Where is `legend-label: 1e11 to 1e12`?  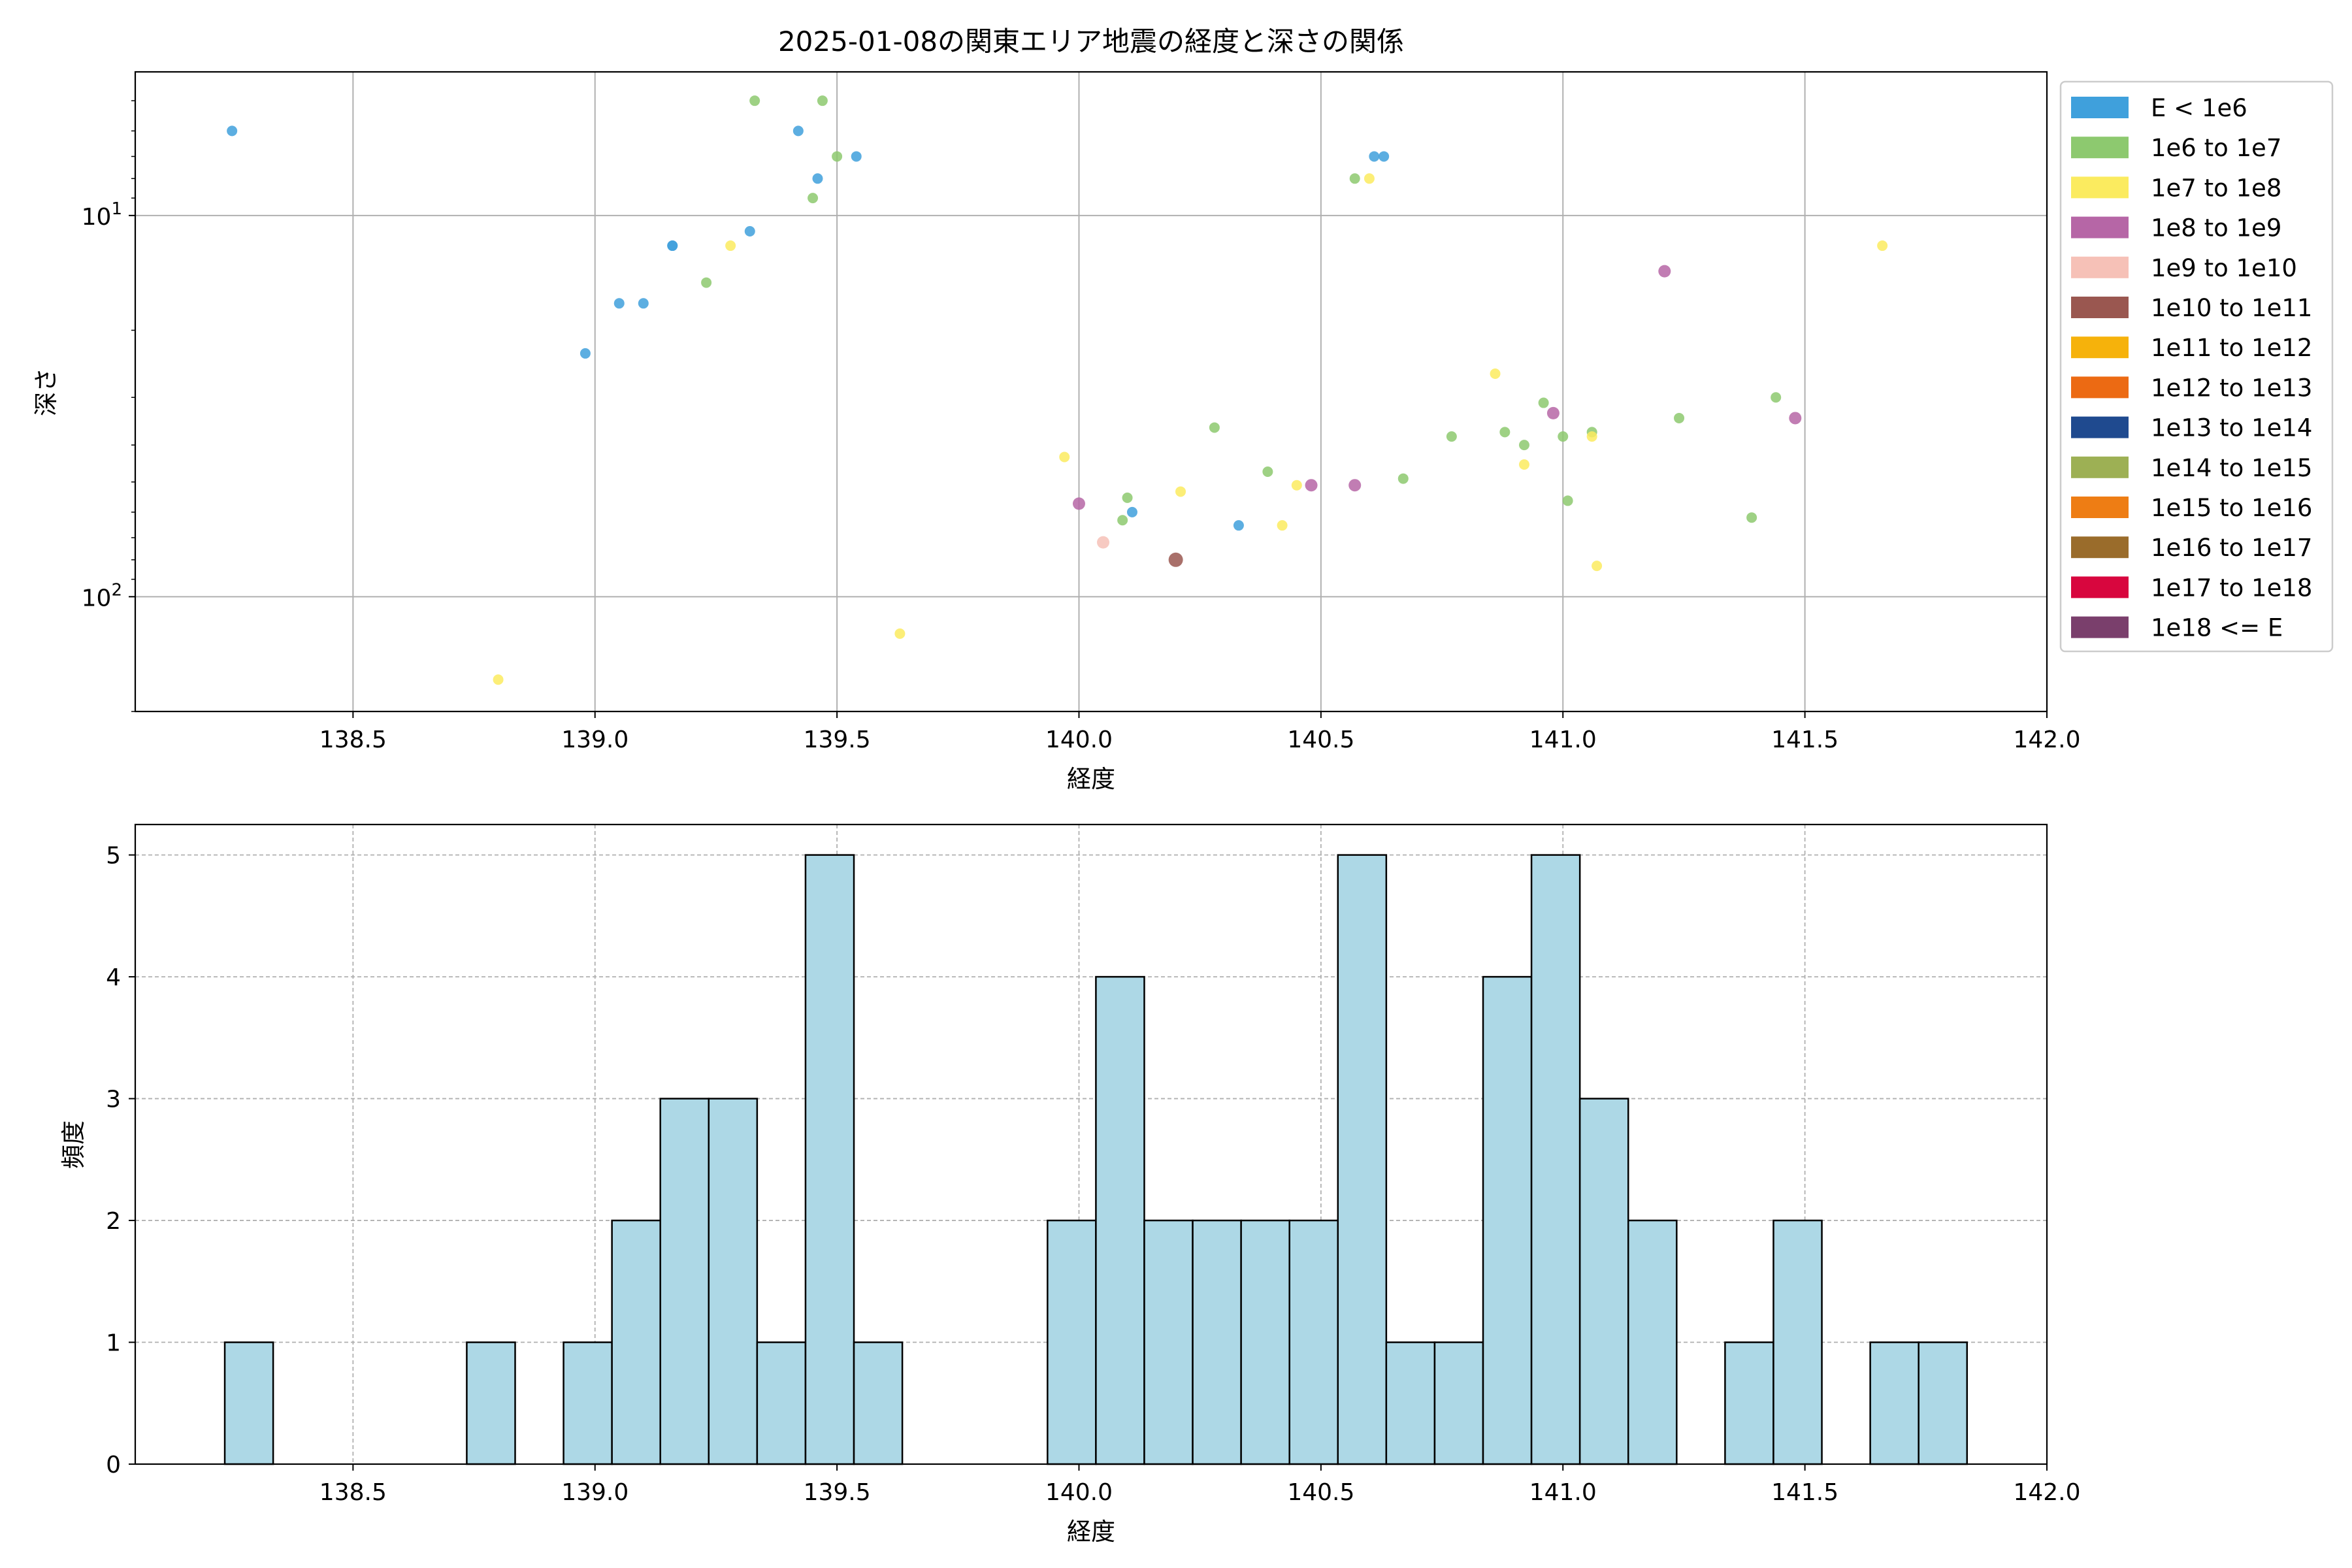 legend-label: 1e11 to 1e12 is located at coordinates (2231, 348).